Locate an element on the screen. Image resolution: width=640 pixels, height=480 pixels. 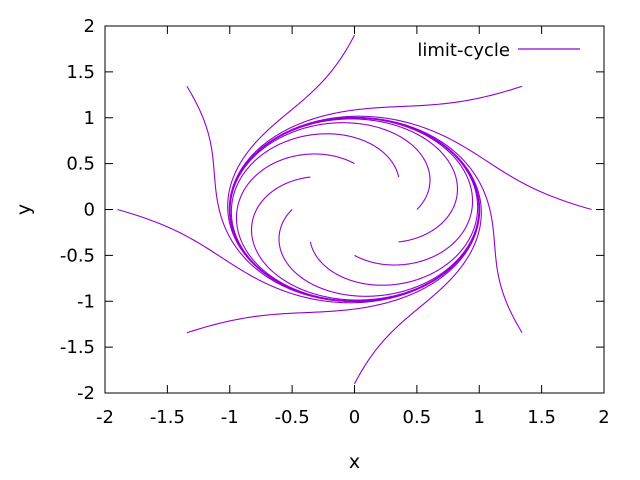
x-tick-label: 0 is located at coordinates (354, 417).